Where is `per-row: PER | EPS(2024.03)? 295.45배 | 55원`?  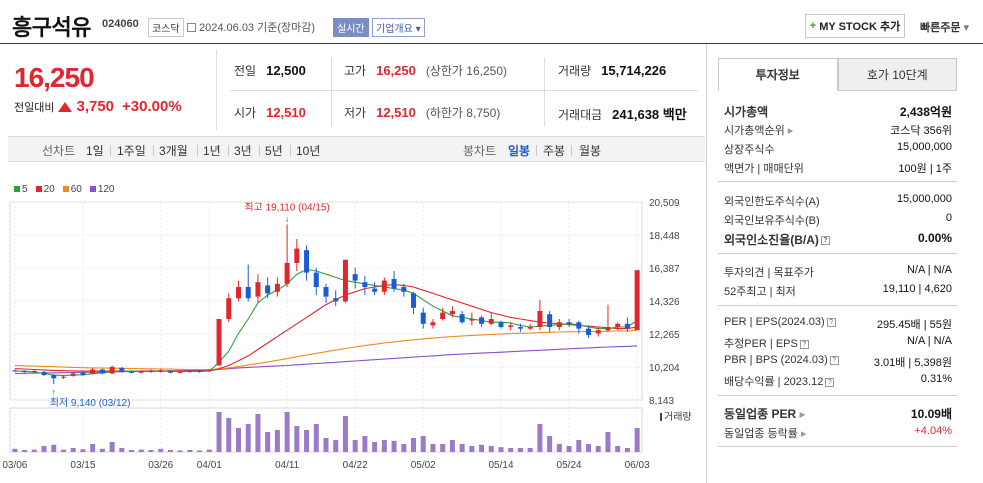 per-row: PER | EPS(2024.03)? 295.45배 | 55원 is located at coordinates (838, 323).